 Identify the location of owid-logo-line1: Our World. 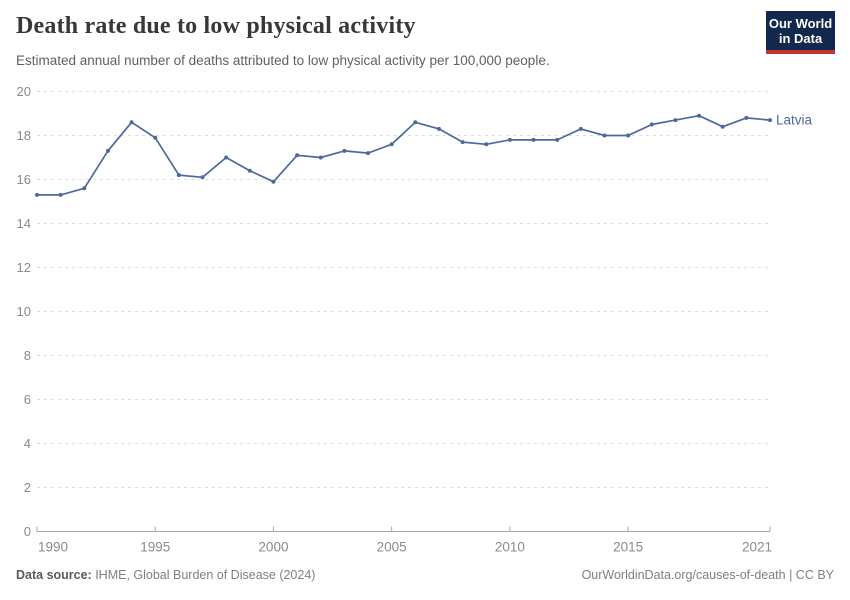
(800, 23).